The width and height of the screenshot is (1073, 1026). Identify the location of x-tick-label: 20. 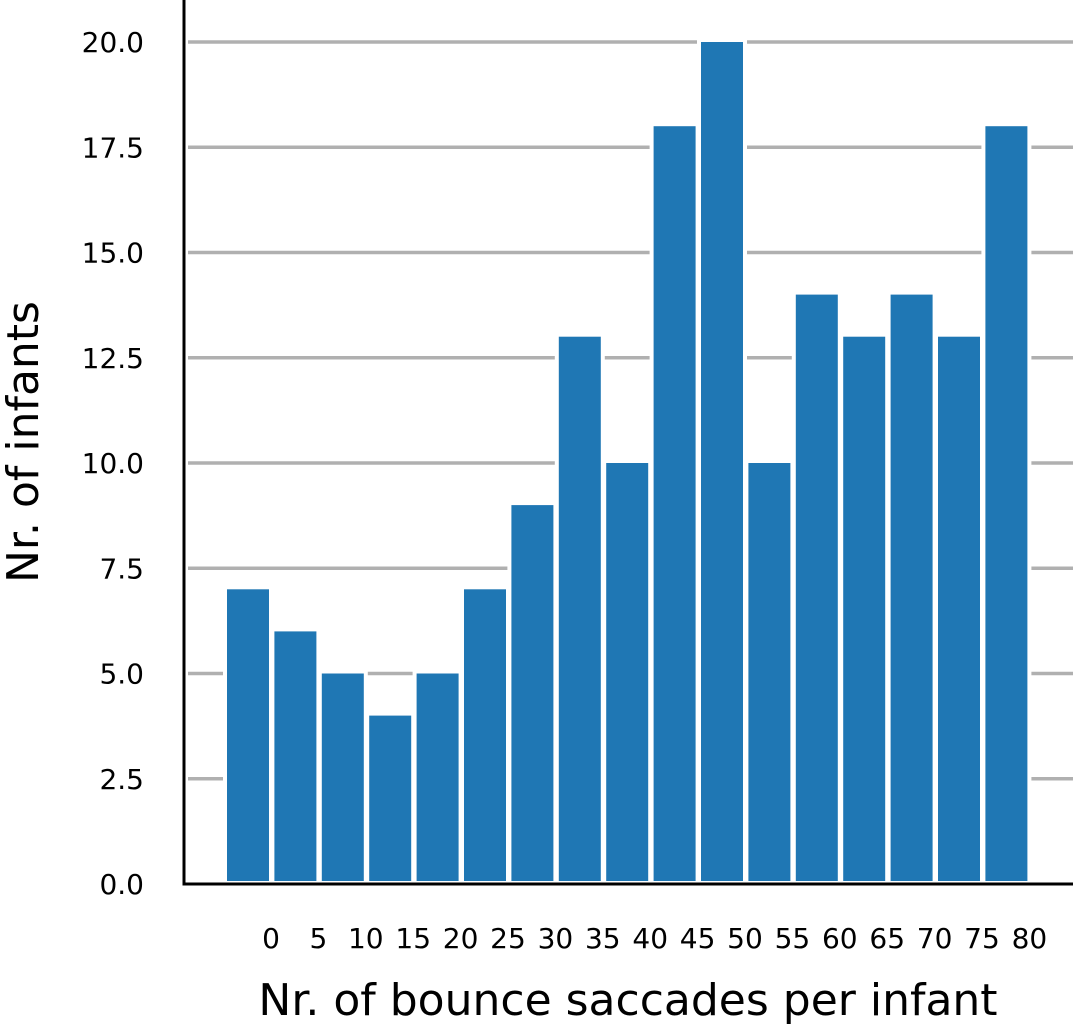
(461, 938).